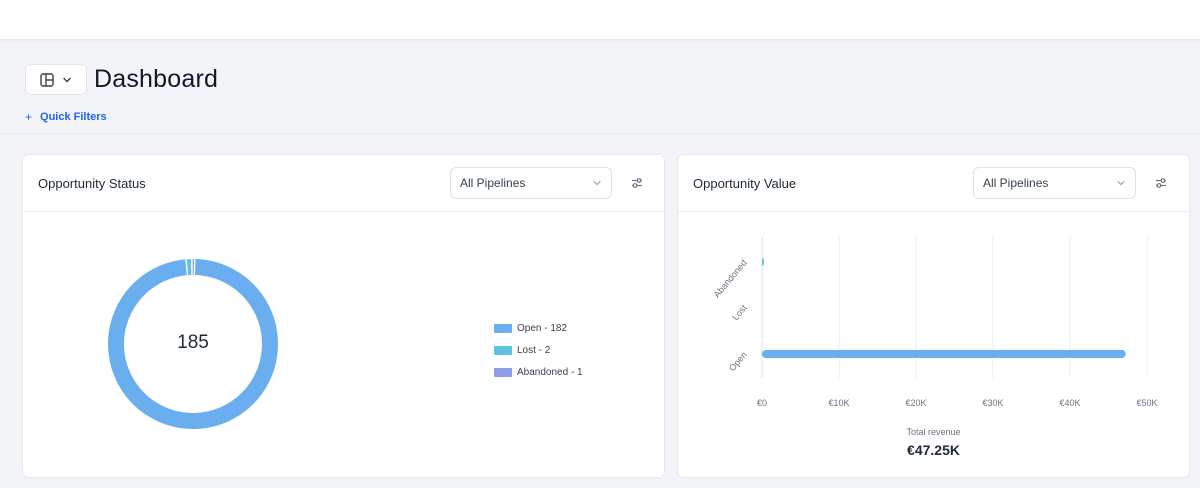  I want to click on x-tick-label: €0, so click(762, 403).